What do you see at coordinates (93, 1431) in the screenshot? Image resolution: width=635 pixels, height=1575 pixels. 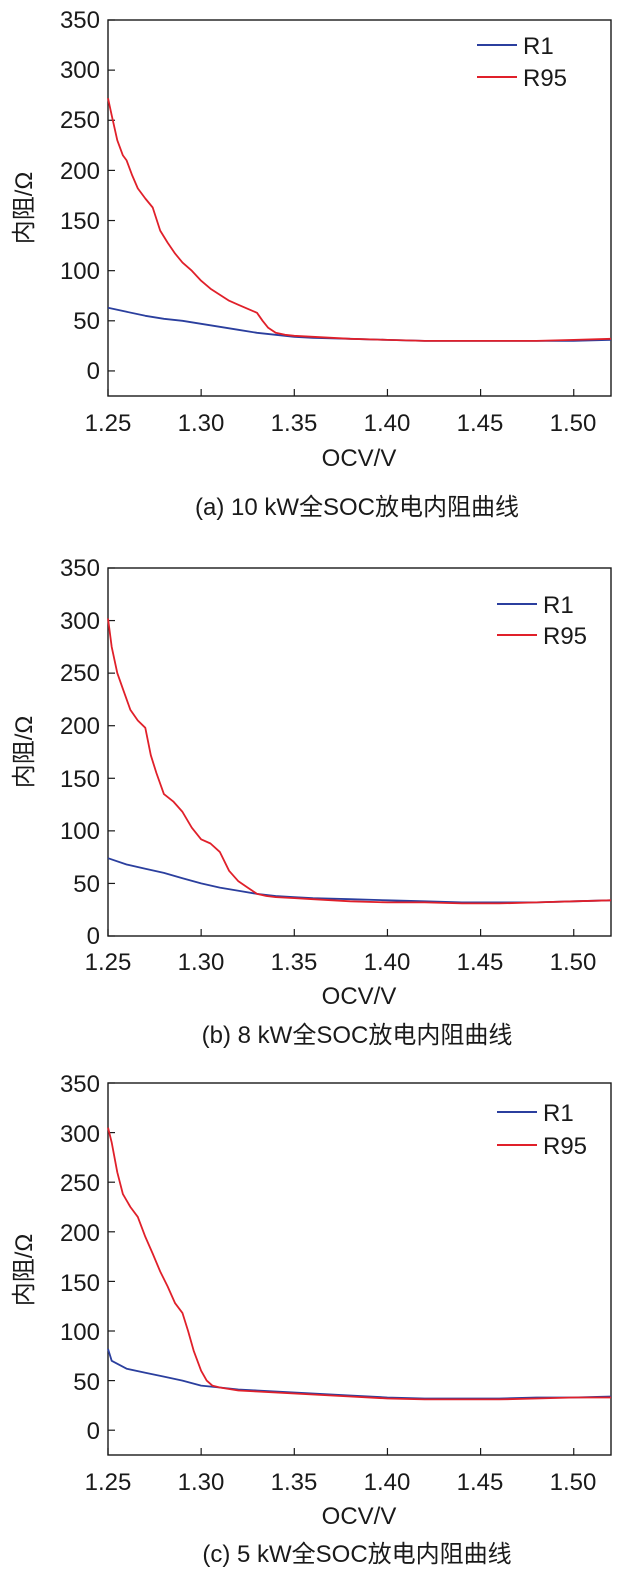 I see `panel-c-y-tick-label: 0` at bounding box center [93, 1431].